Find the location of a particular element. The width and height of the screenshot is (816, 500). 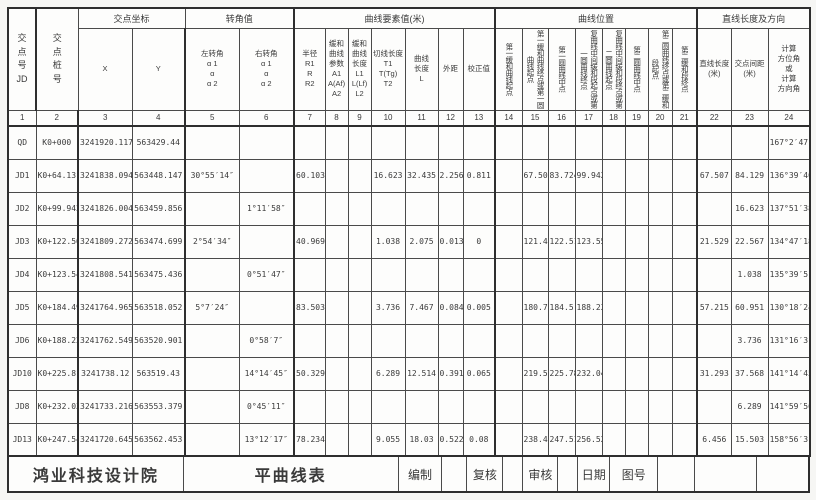

header-external-distance: 外距 is located at coordinates (450, 69).